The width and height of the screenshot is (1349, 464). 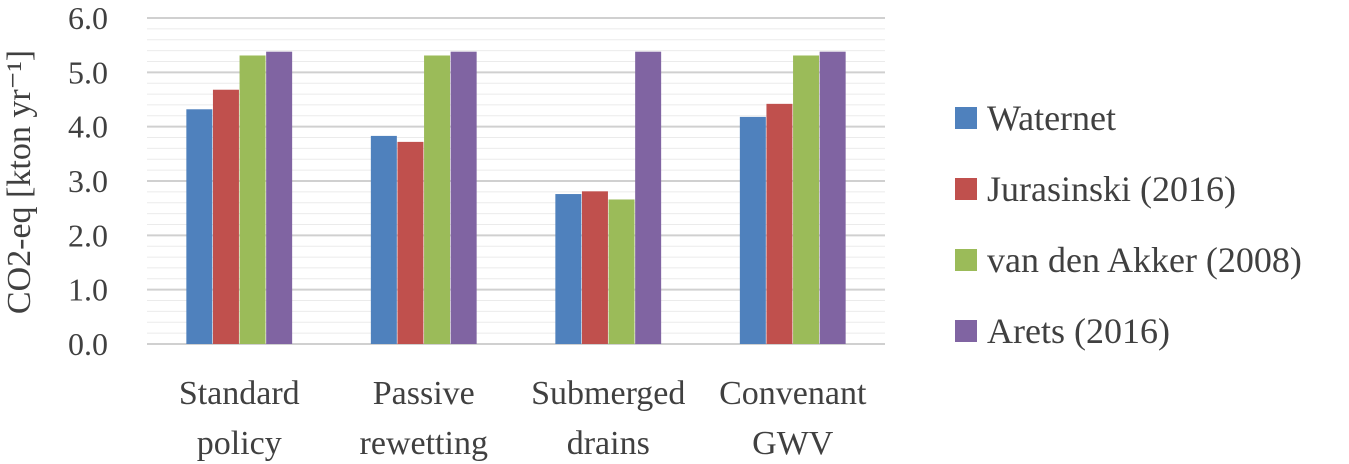 What do you see at coordinates (88, 72) in the screenshot?
I see `y-tick-label: 5.0` at bounding box center [88, 72].